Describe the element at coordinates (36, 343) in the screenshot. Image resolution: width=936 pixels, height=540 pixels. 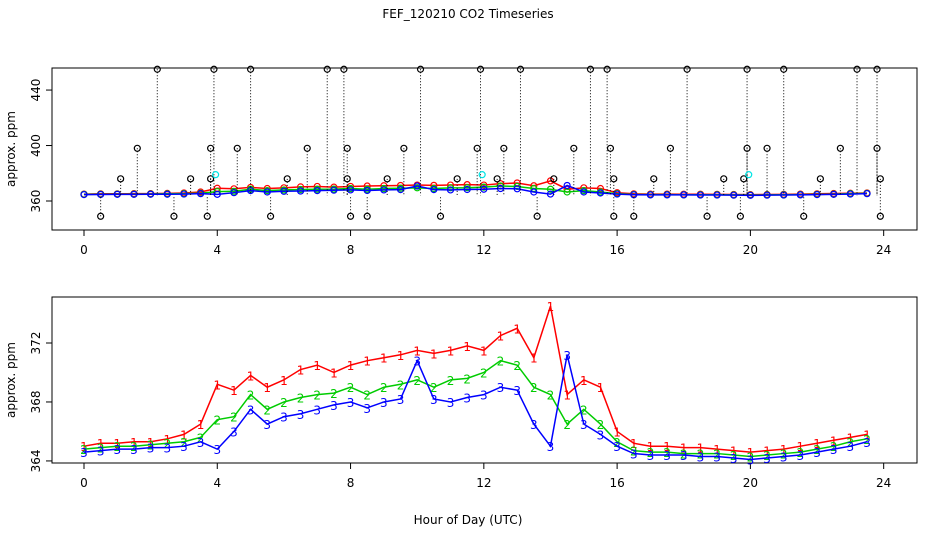
I see `y-tick-label: 372` at that location.